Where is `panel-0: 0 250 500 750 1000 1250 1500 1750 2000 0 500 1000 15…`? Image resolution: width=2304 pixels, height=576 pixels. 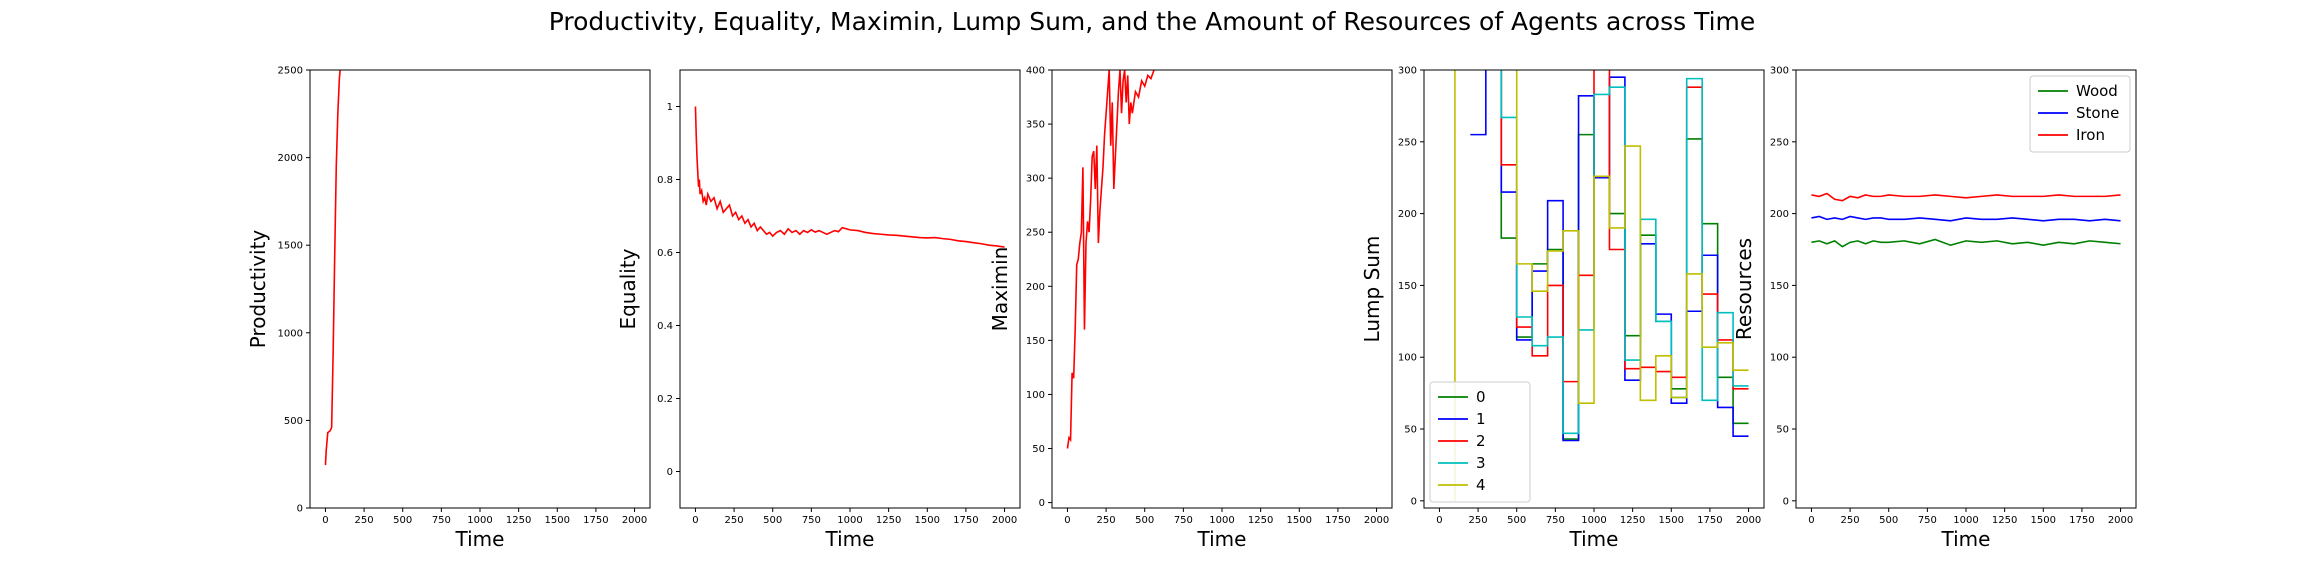
panel-0: 0 250 500 750 1000 1250 1500 1750 2000 0 500 1000 15… is located at coordinates (448, 308).